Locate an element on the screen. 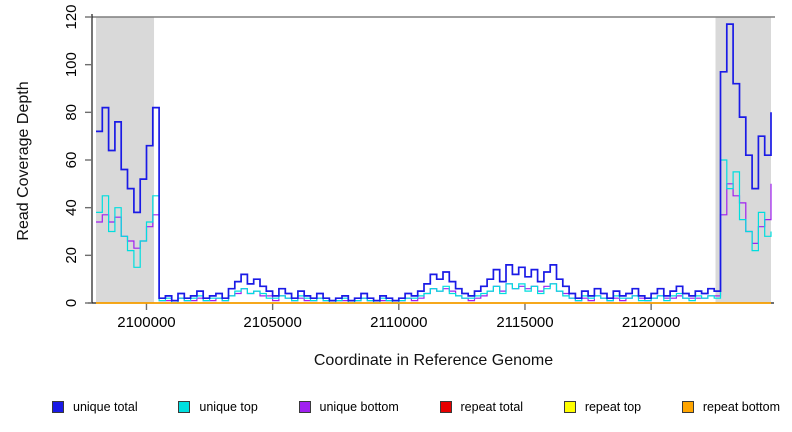 Image resolution: width=792 pixels, height=432 pixels. legend-label: repeat bottom is located at coordinates (741, 407).